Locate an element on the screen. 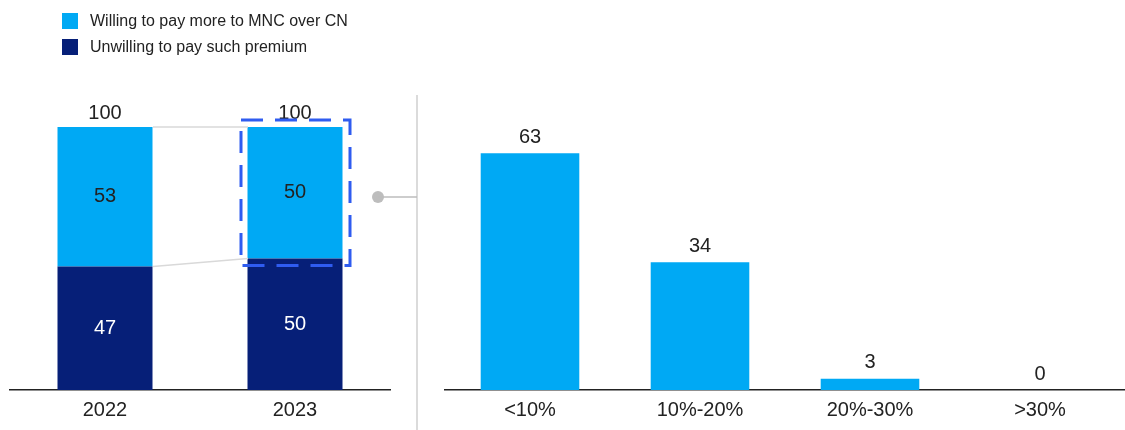 The width and height of the screenshot is (1125, 430). data-label: 3 is located at coordinates (870, 361).